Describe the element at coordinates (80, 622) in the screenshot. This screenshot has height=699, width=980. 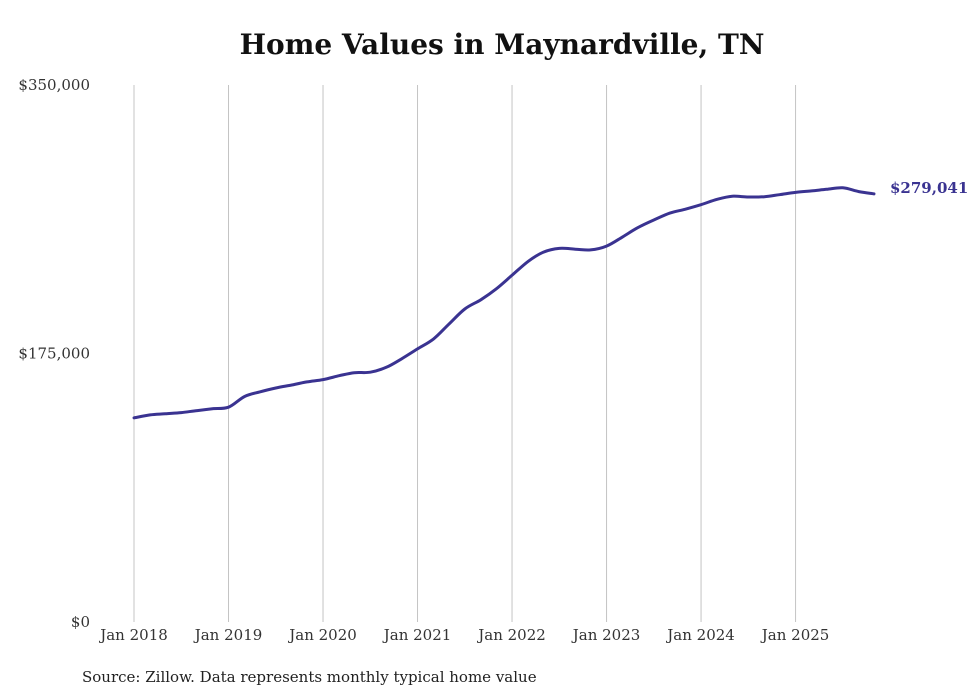
I see `y-tick-label: $0` at that location.